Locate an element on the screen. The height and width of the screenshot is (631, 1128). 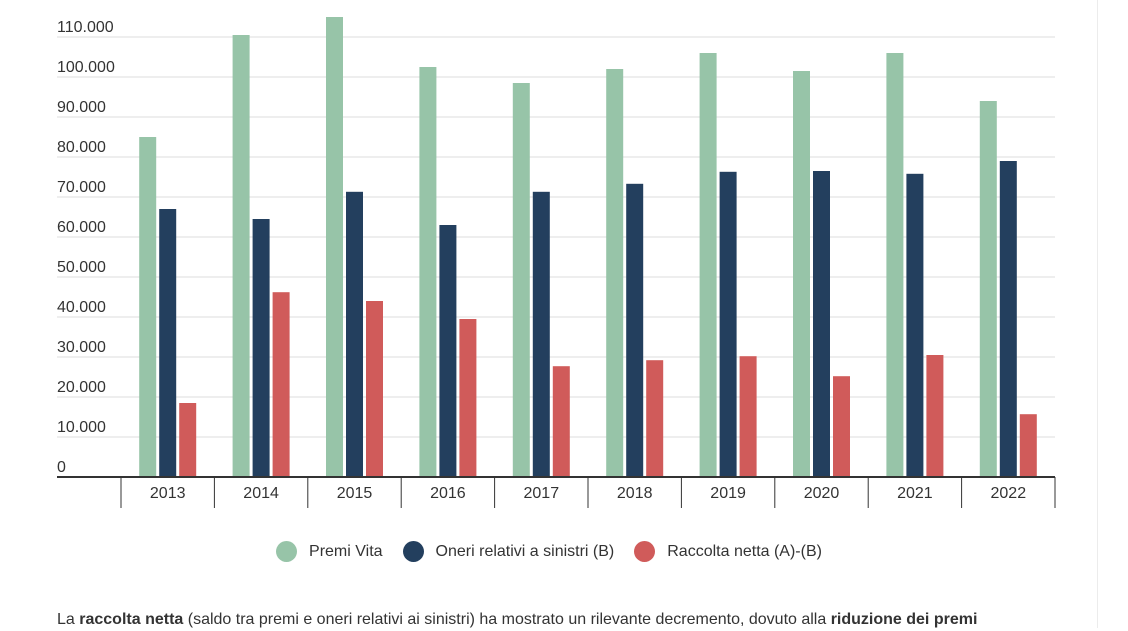
bar-oneri-relativi-a-sinistri-b-2013 is located at coordinates (168, 343).